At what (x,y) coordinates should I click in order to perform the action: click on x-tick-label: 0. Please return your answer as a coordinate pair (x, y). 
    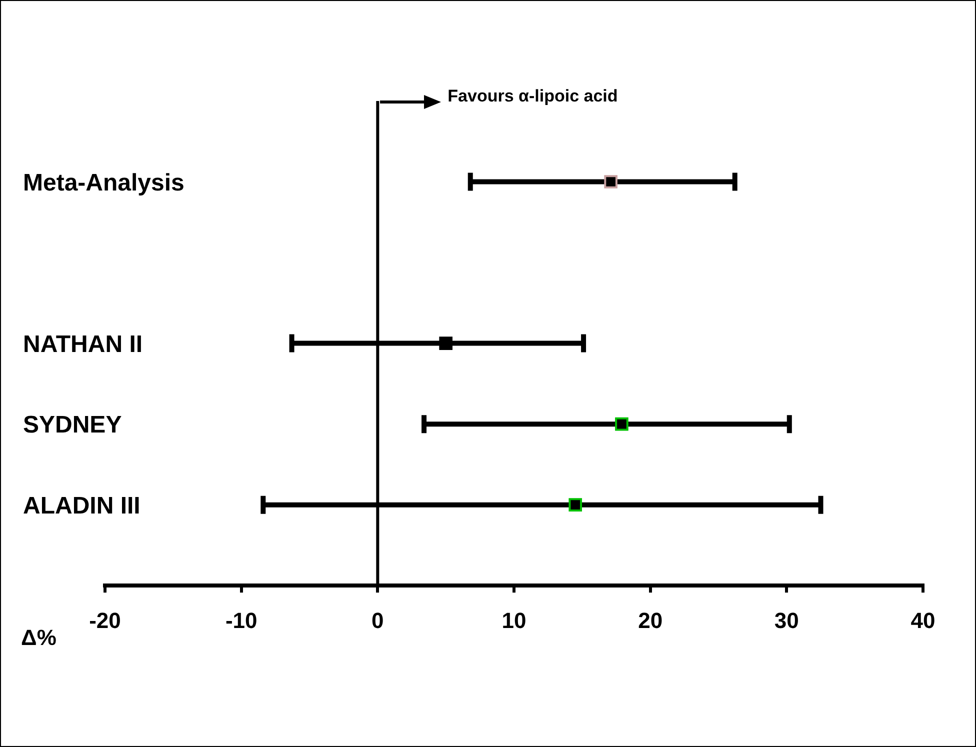
    Looking at the image, I should click on (378, 620).